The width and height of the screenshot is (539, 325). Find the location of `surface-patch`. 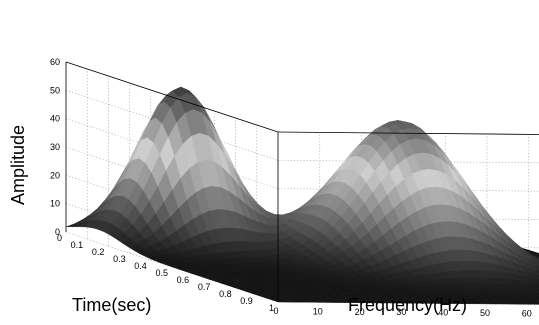

surface-patch is located at coordinates (279, 301).